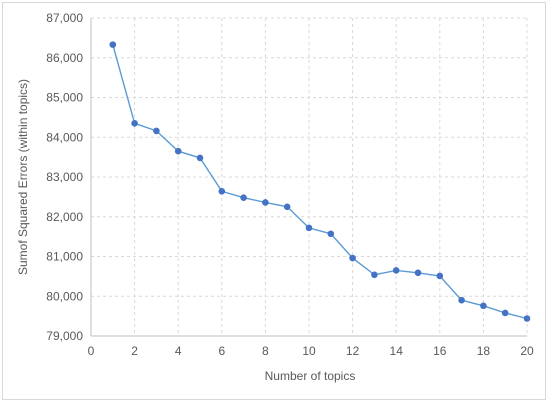 The width and height of the screenshot is (550, 404). Describe the element at coordinates (64, 18) in the screenshot. I see `y-tick-label: 87,000` at that location.